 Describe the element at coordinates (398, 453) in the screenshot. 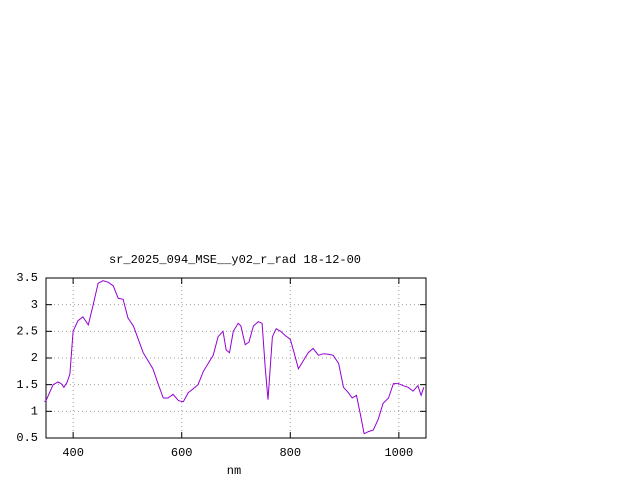

I see `x-tick-label: 1000` at that location.